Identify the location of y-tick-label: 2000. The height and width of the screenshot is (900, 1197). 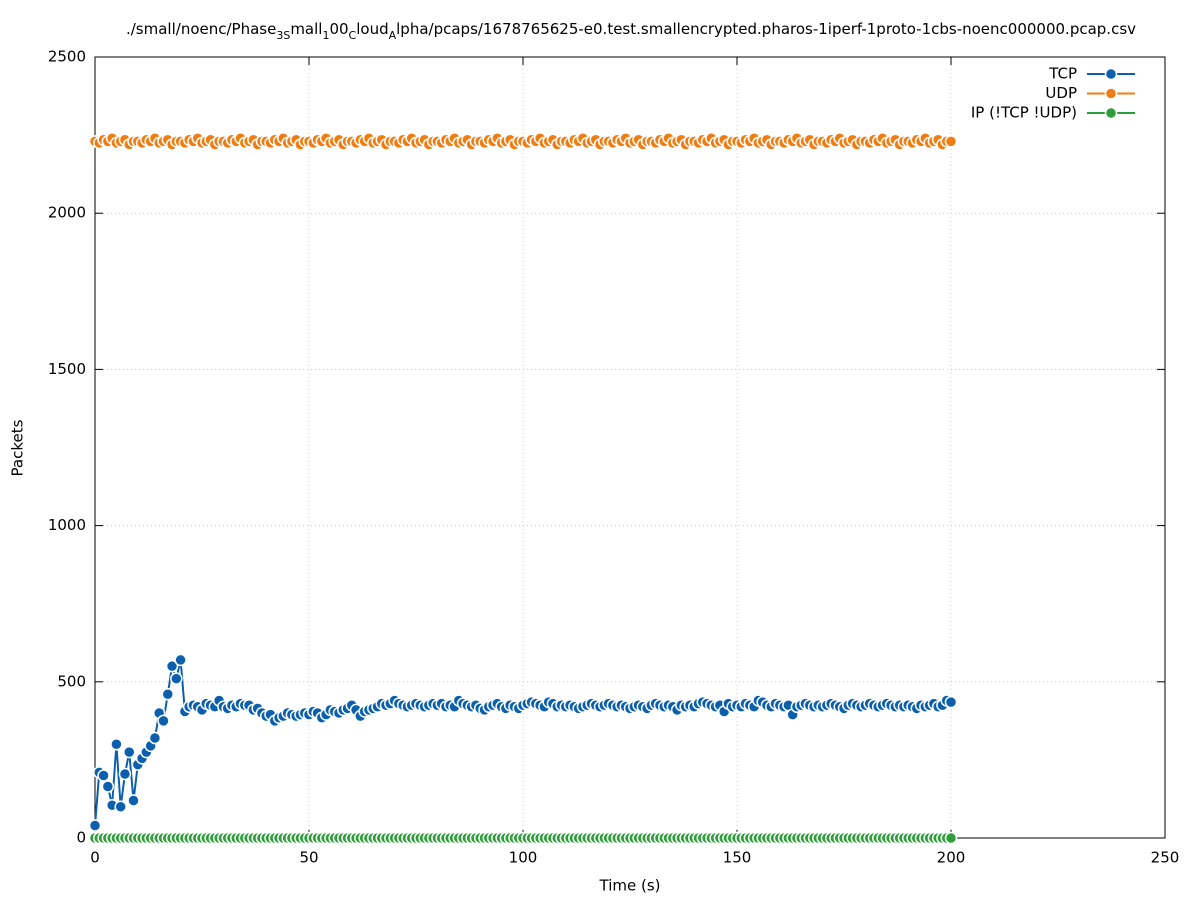
(67, 213).